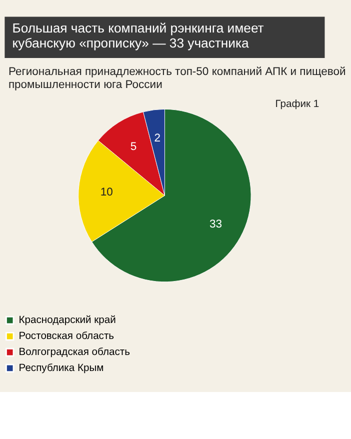 The image size is (351, 439). What do you see at coordinates (177, 79) in the screenshot?
I see `chart-subtitle: Региональная принадлежность топ-50 компаний АПК и пищевой промышленности юга России` at bounding box center [177, 79].